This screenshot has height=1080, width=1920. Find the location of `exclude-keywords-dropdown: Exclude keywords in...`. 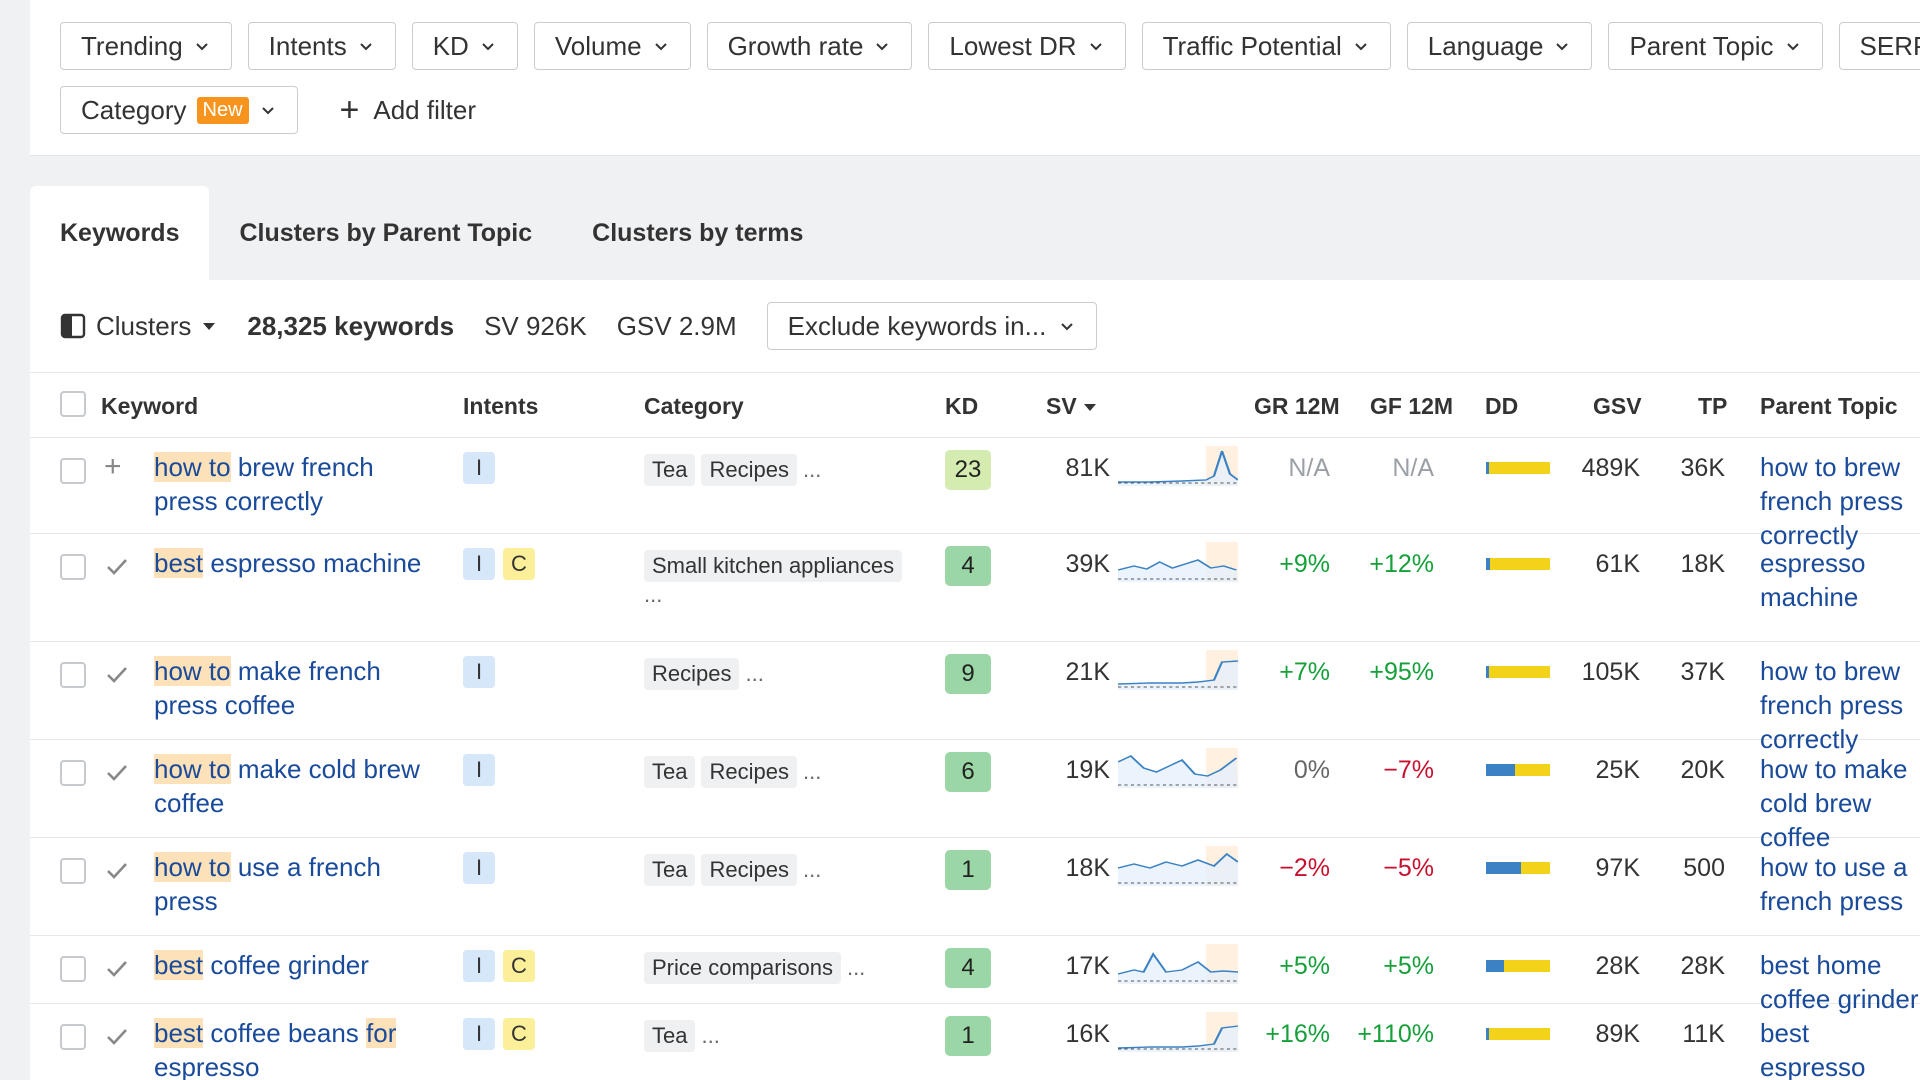

exclude-keywords-dropdown: Exclude keywords in... is located at coordinates (932, 326).